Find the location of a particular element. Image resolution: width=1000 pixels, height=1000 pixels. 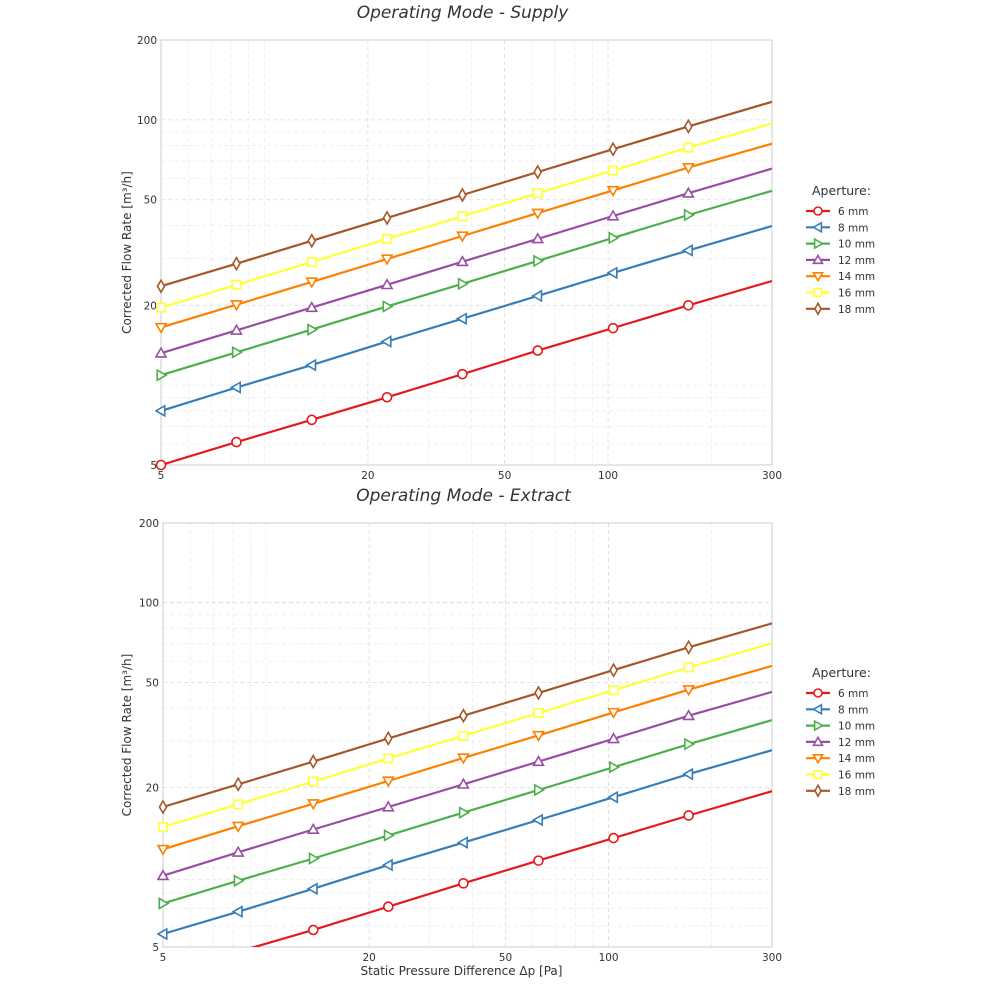

y-axis-label: Corrected Flow Rate [m³/h] is located at coordinates (127, 252).